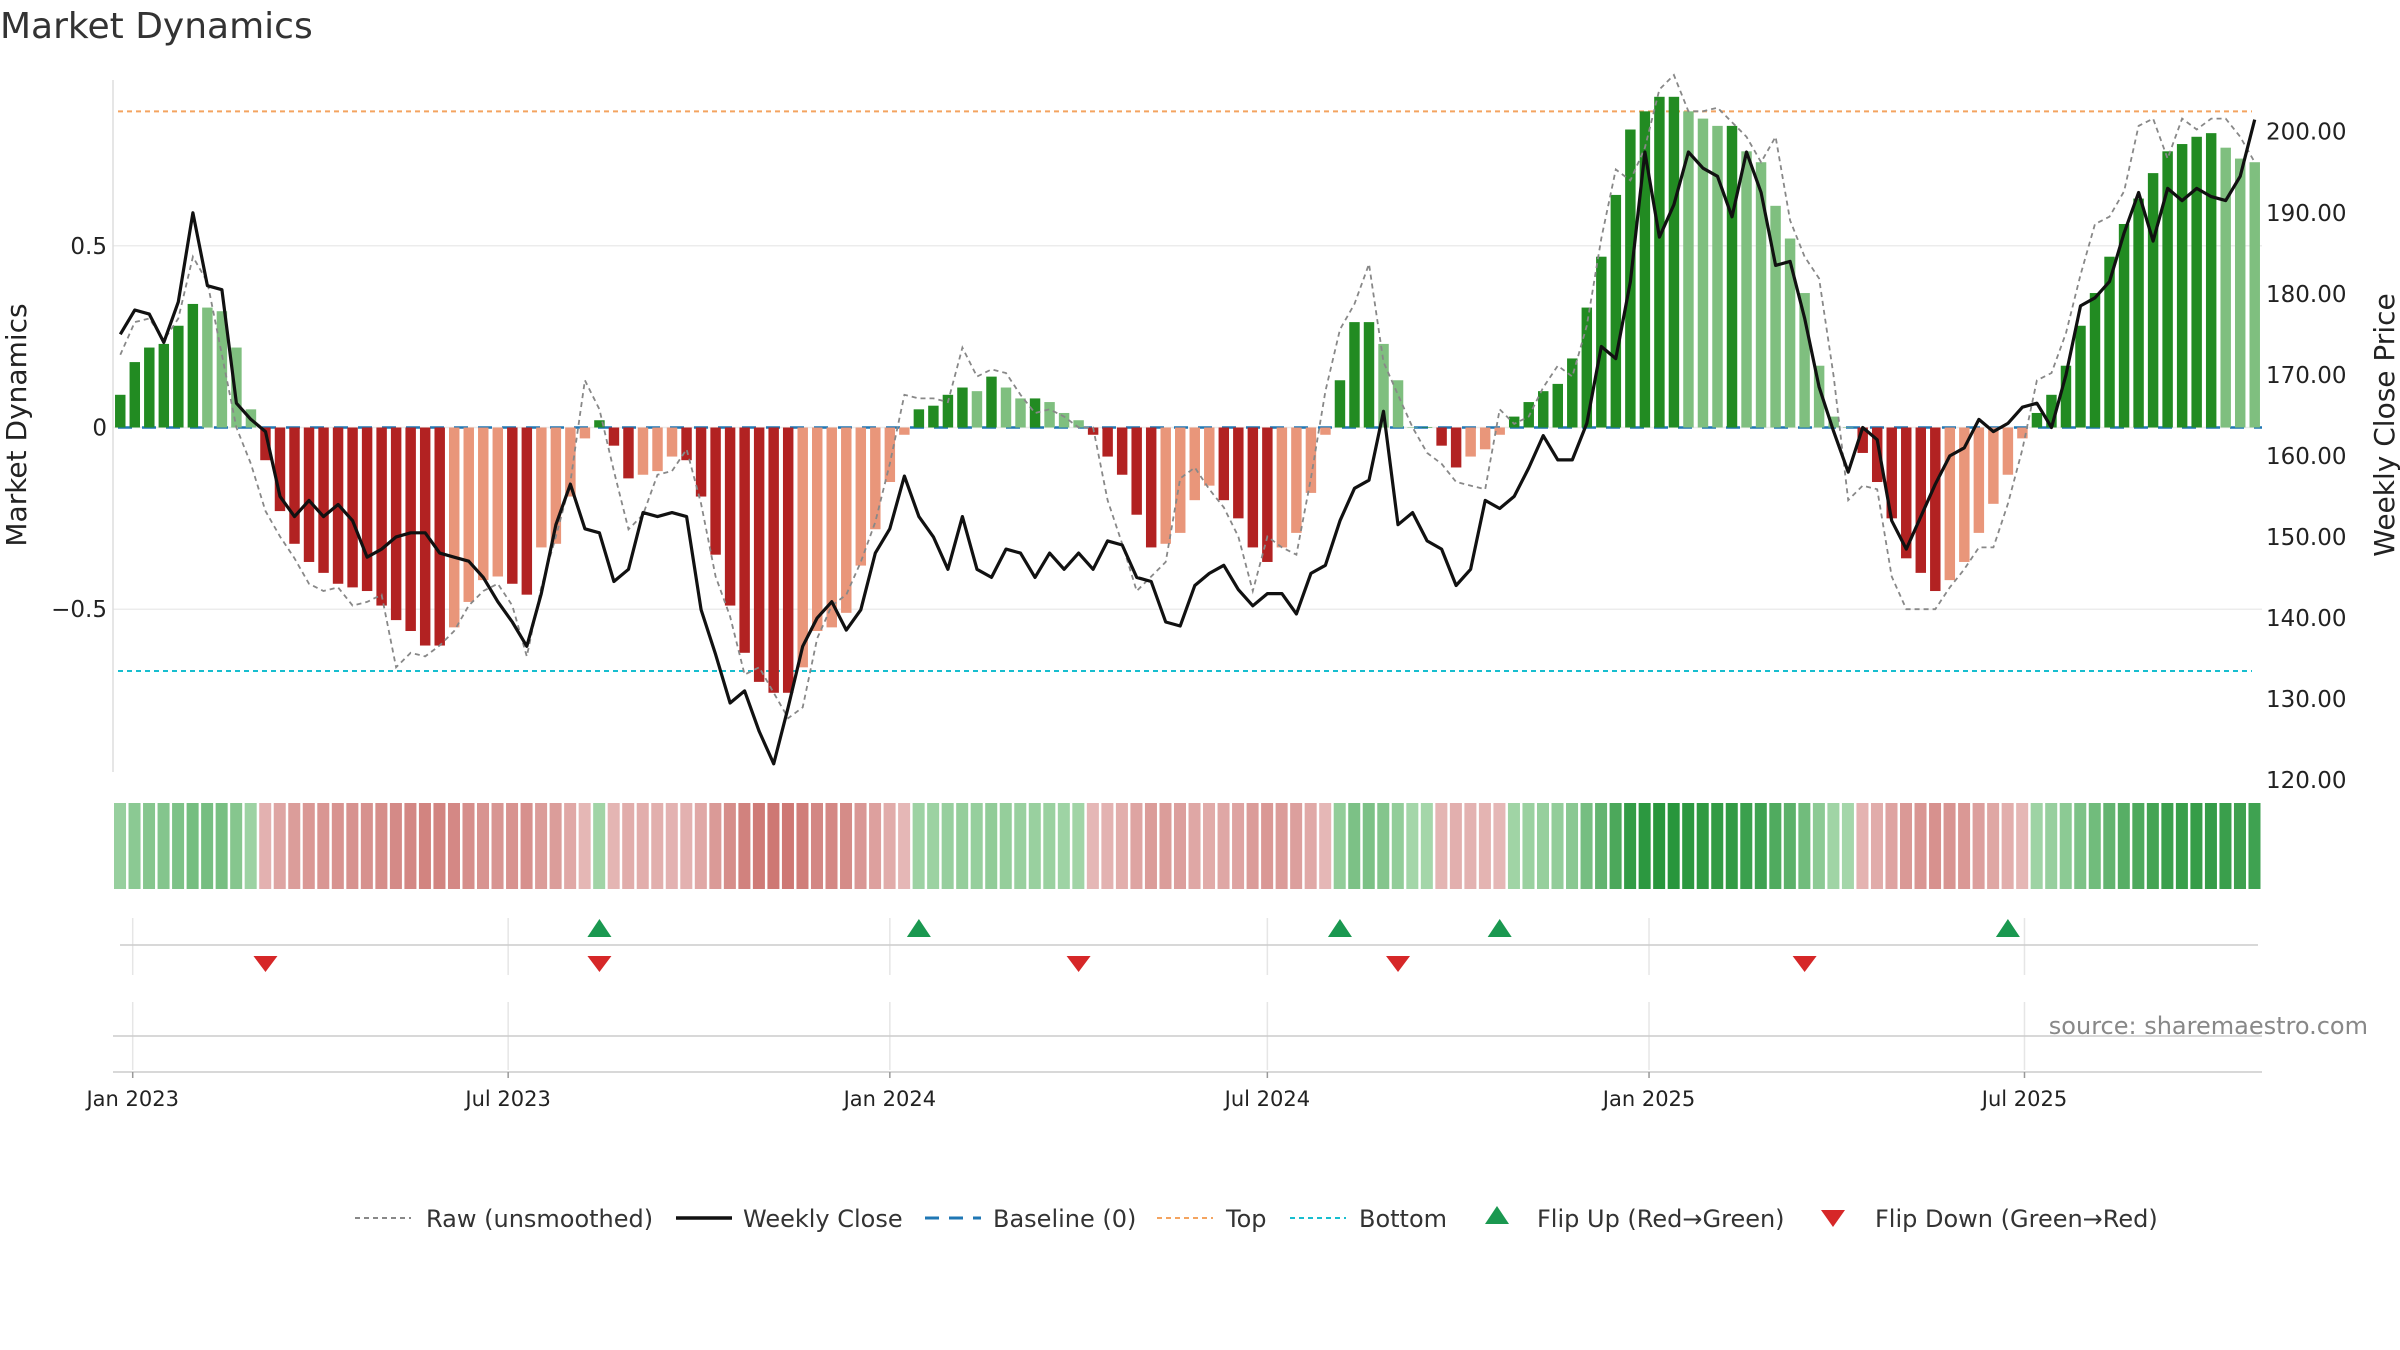 The width and height of the screenshot is (2400, 1350). I want to click on legend-label-top: Top, so click(1246, 1219).